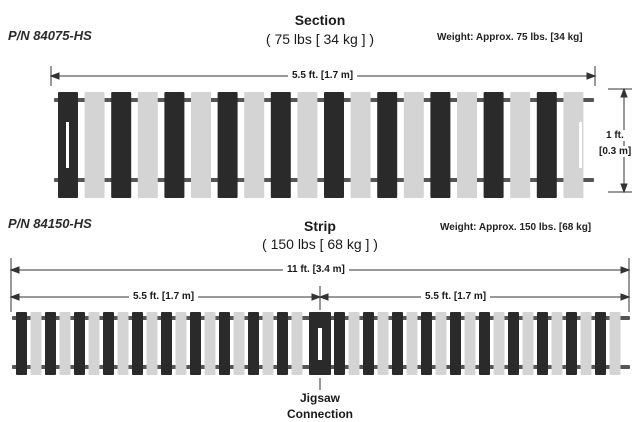 This screenshot has height=422, width=641. What do you see at coordinates (516, 227) in the screenshot?
I see `strip-weight: Weight: Approx. 150 lbs. [68 kg]` at bounding box center [516, 227].